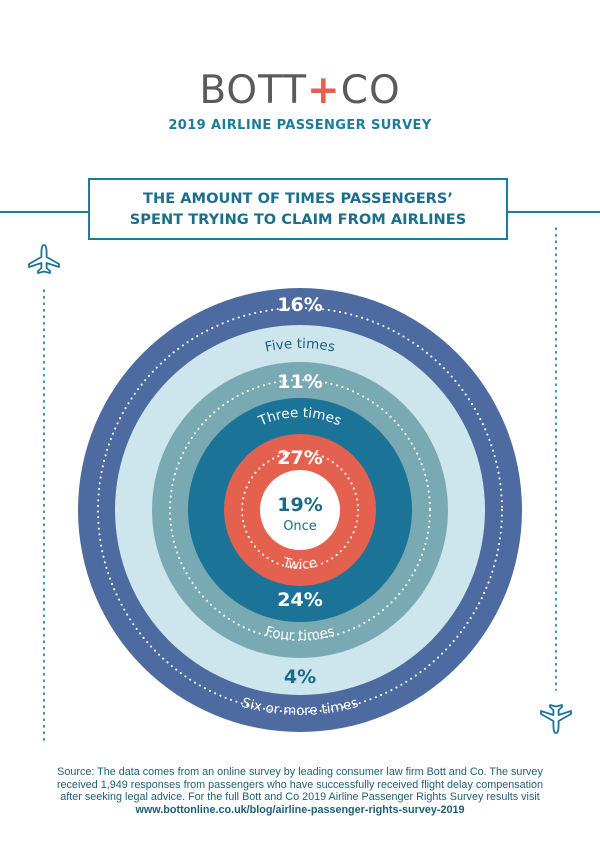 This screenshot has height=854, width=600. I want to click on label-once: Once, so click(300, 526).